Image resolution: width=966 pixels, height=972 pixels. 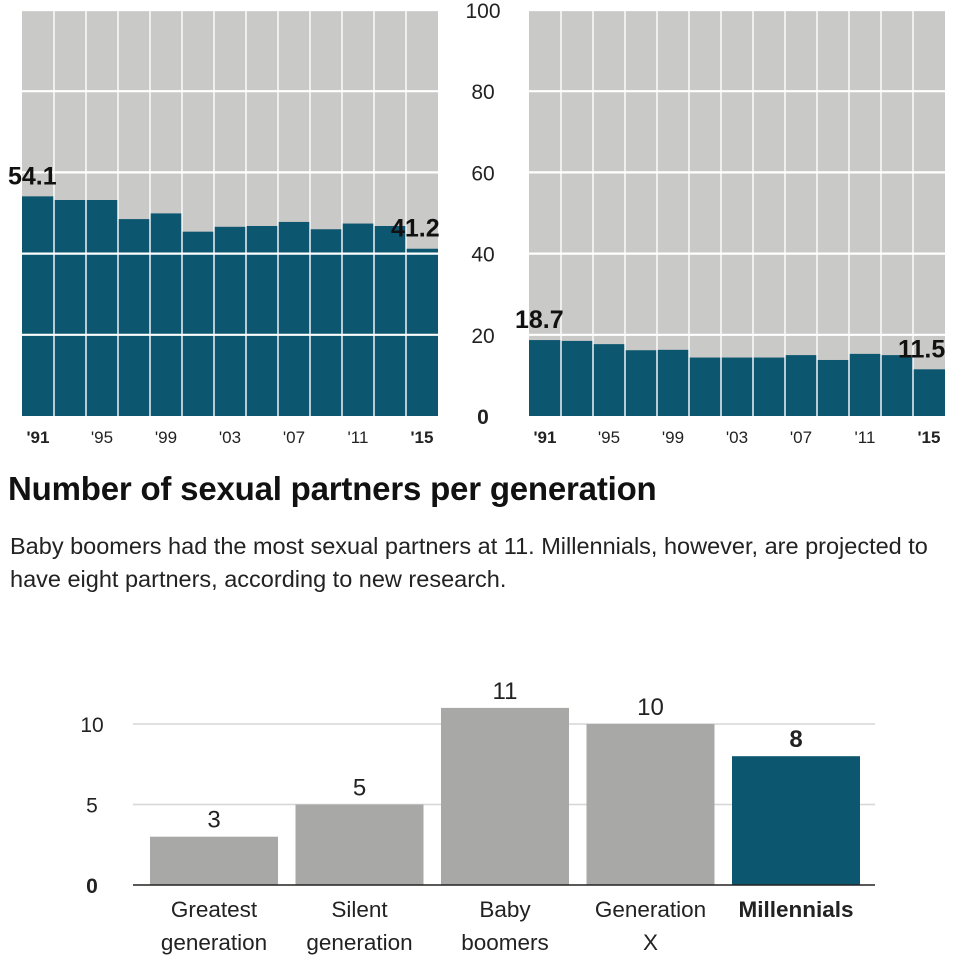 I want to click on y-axis-tick-label: 100, so click(x=482, y=11).